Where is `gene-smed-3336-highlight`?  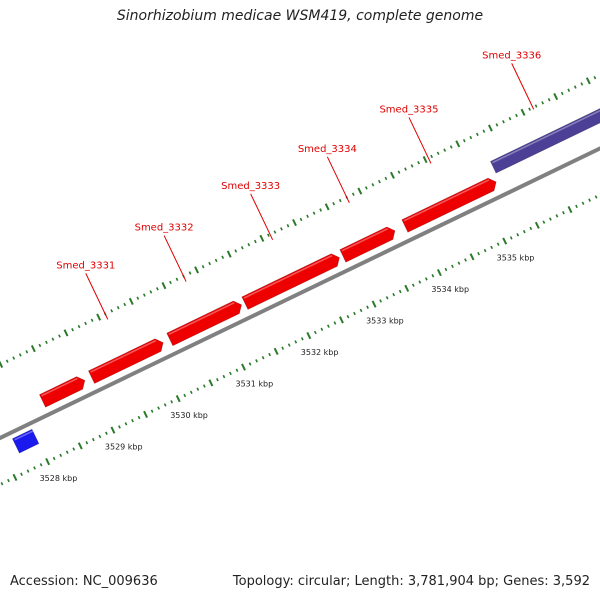
gene-smed-3336-highlight is located at coordinates (546, 136).